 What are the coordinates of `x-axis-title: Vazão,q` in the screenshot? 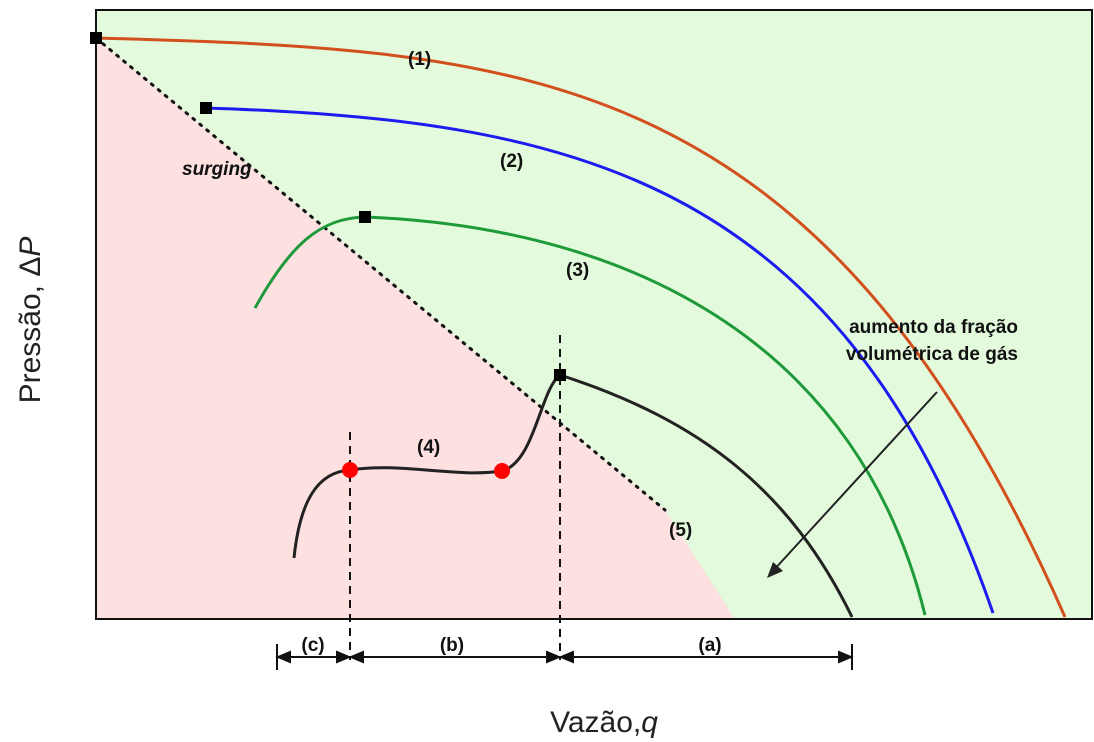 It's located at (604, 722).